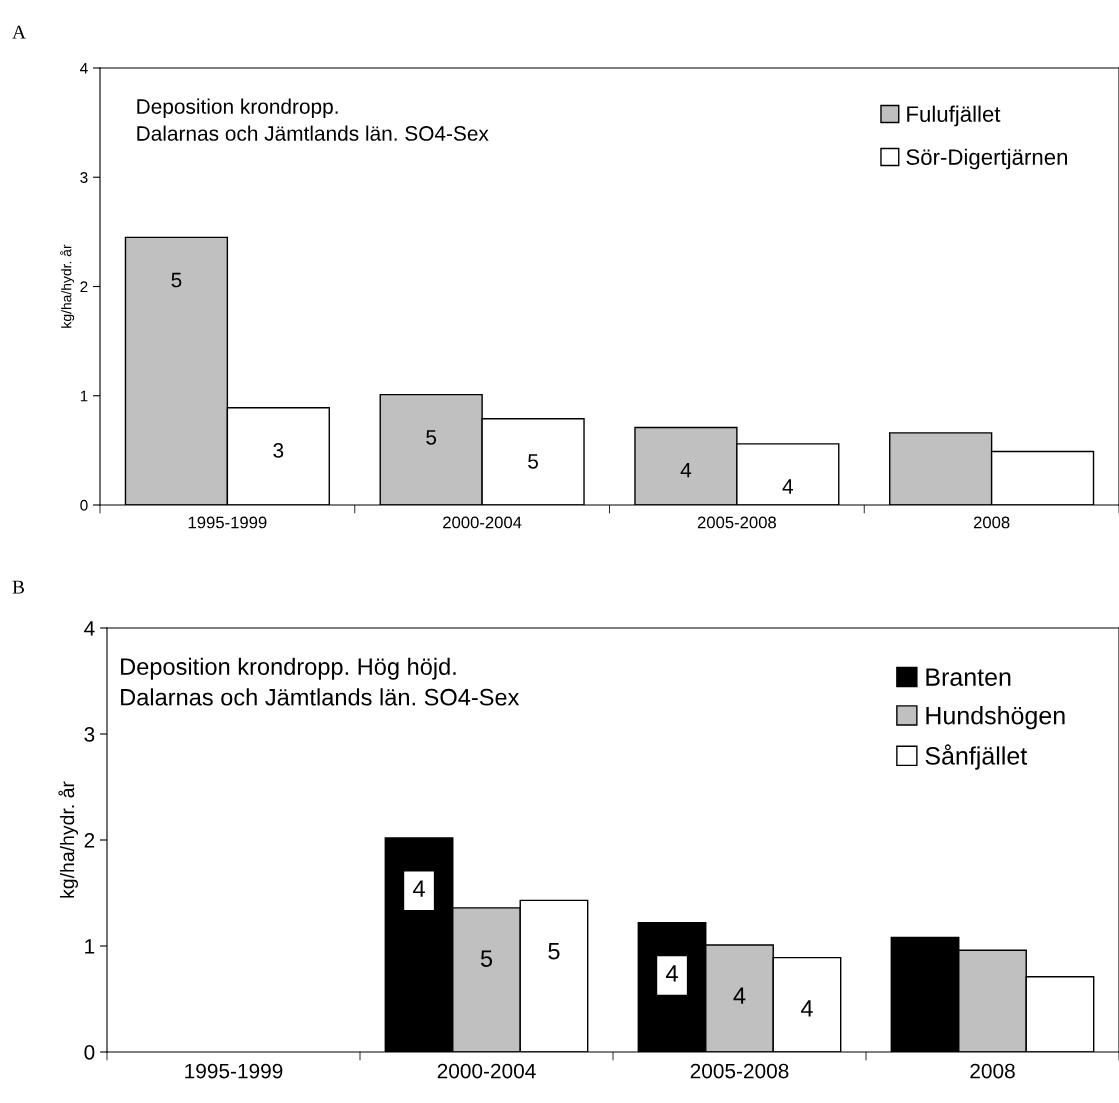 The image size is (1119, 1103). Describe the element at coordinates (976, 757) in the screenshot. I see `legend-label: Sånfjället` at that location.